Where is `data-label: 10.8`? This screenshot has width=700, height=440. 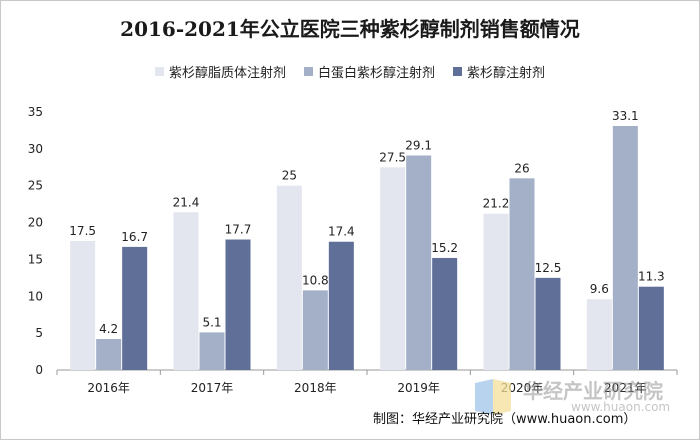 data-label: 10.8 is located at coordinates (315, 280).